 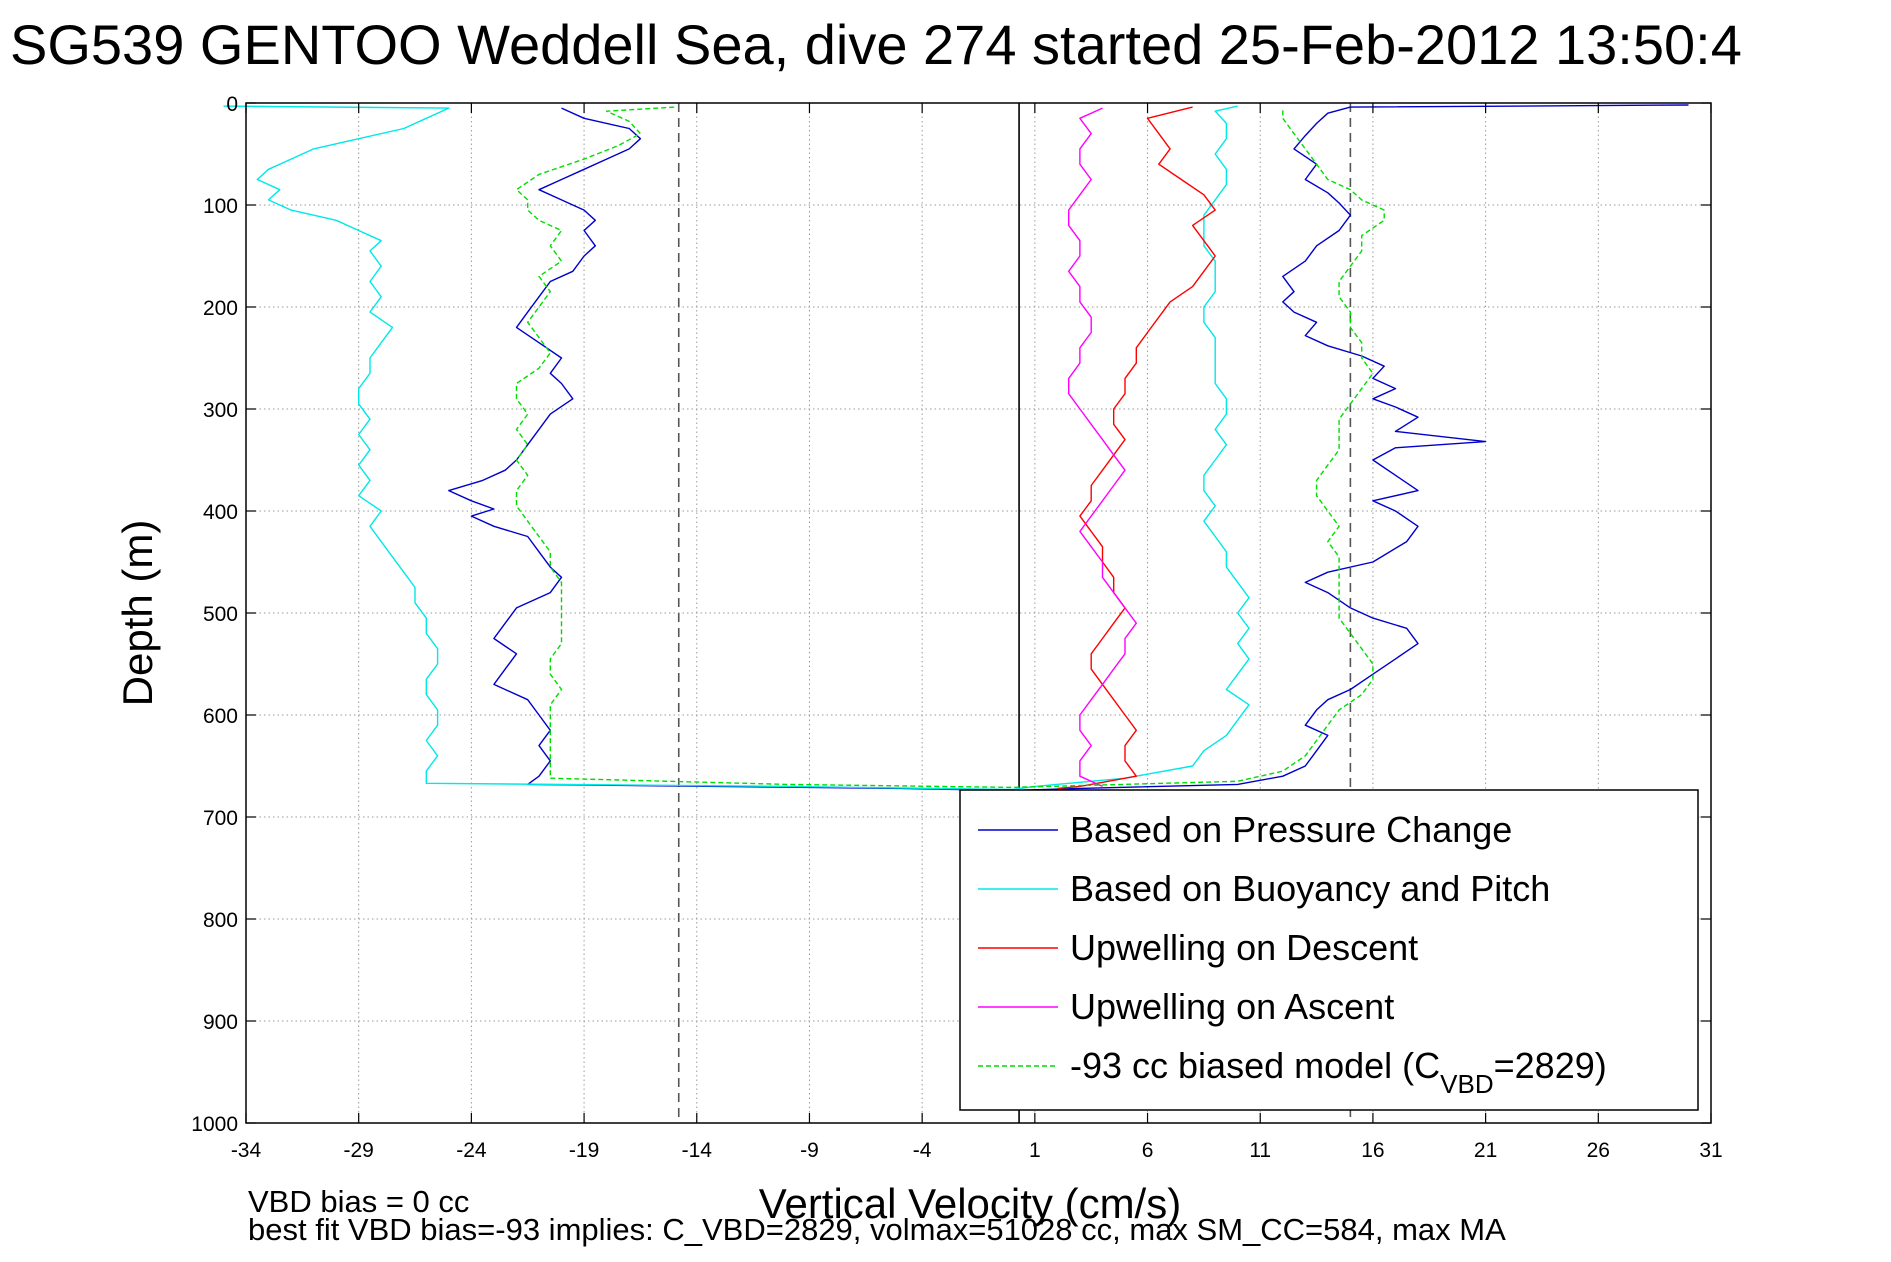 What do you see at coordinates (1550, 1065) in the screenshot?
I see `legend-label-suffix: =2829)` at bounding box center [1550, 1065].